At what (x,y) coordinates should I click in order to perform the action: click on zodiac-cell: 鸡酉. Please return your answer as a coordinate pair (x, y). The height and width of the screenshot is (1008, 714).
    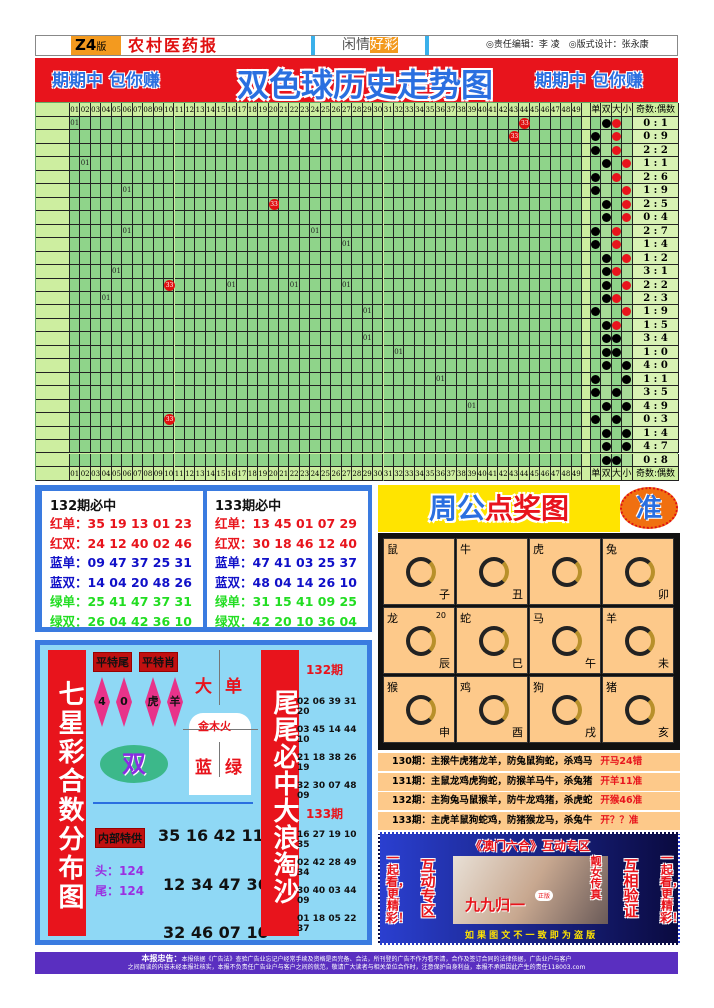
    Looking at the image, I should click on (492, 709).